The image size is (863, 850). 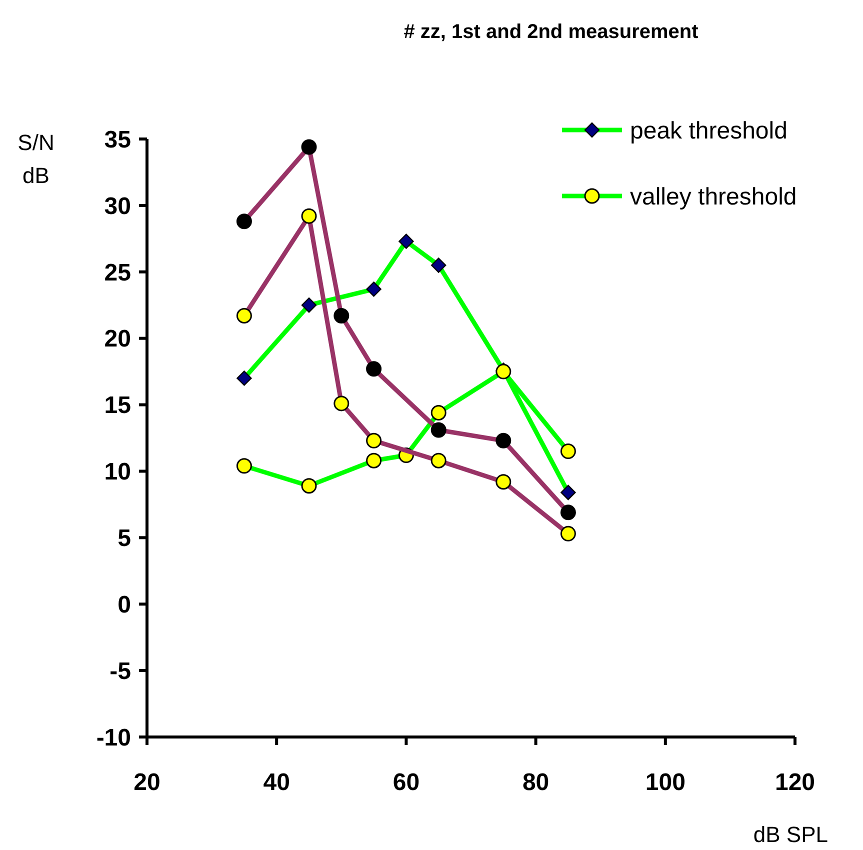 What do you see at coordinates (36, 159) in the screenshot?
I see `y-axis-title: S/N dB` at bounding box center [36, 159].